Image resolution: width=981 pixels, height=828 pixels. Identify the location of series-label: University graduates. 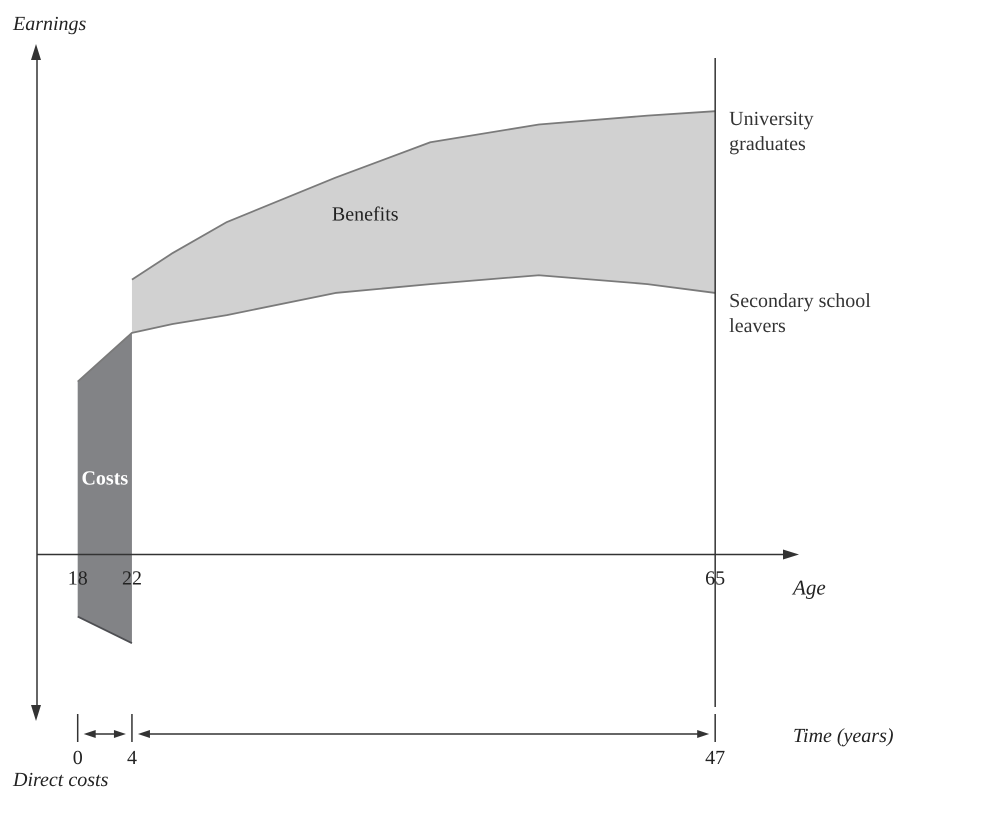
(771, 132).